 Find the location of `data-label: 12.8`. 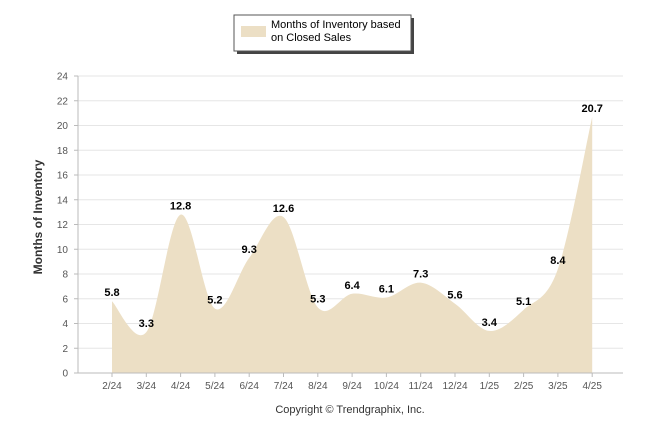

data-label: 12.8 is located at coordinates (180, 207).